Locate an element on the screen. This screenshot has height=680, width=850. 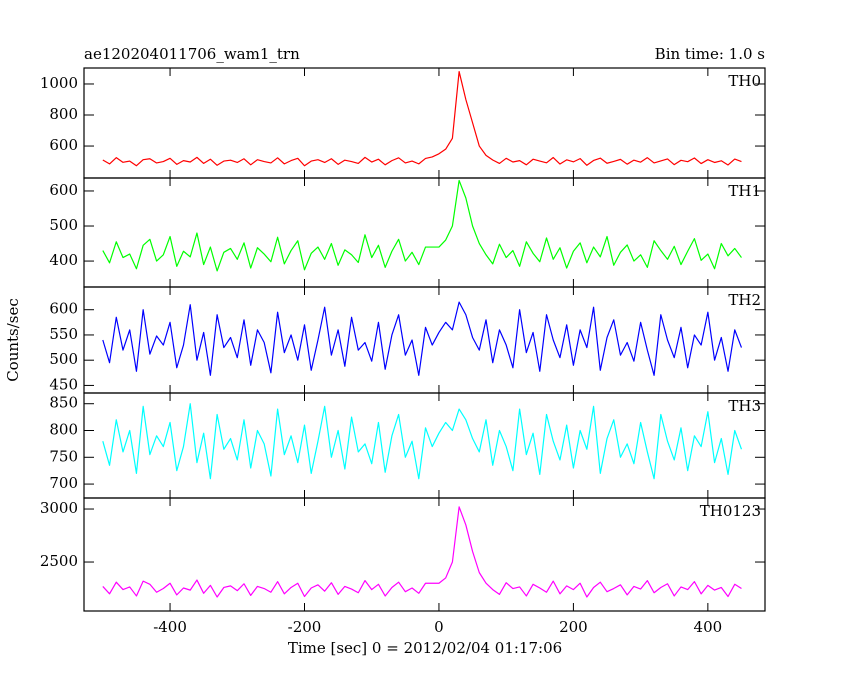
panel-label: TH2 is located at coordinates (744, 300).